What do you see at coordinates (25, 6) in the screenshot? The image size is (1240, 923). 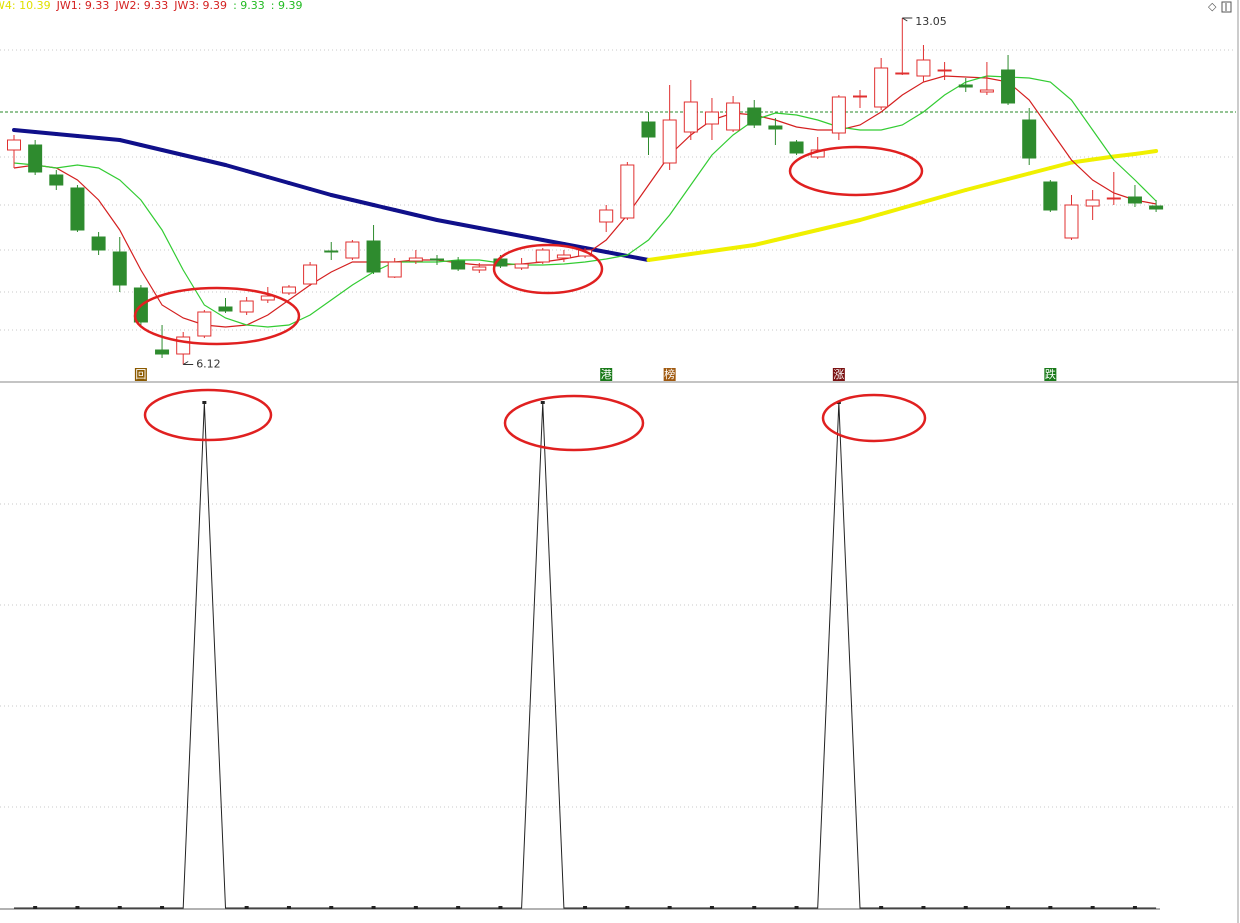 I see `header-value: W4: 10.39` at bounding box center [25, 6].